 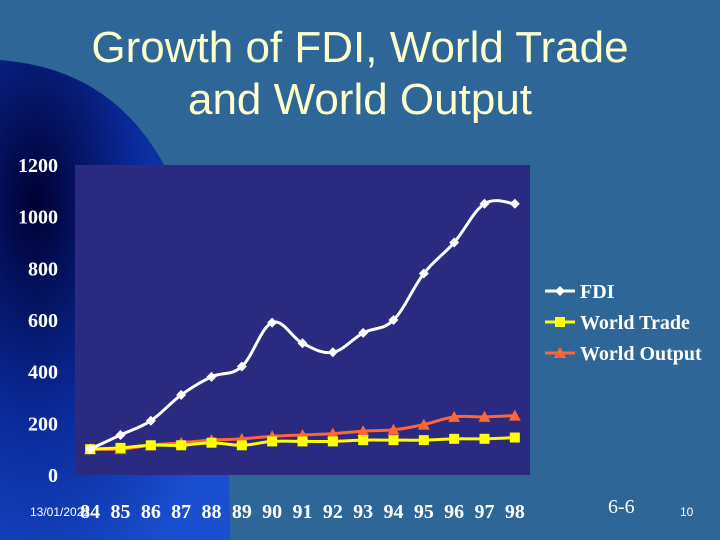 What do you see at coordinates (60, 512) in the screenshot?
I see `footer-date: 13/01/2022` at bounding box center [60, 512].